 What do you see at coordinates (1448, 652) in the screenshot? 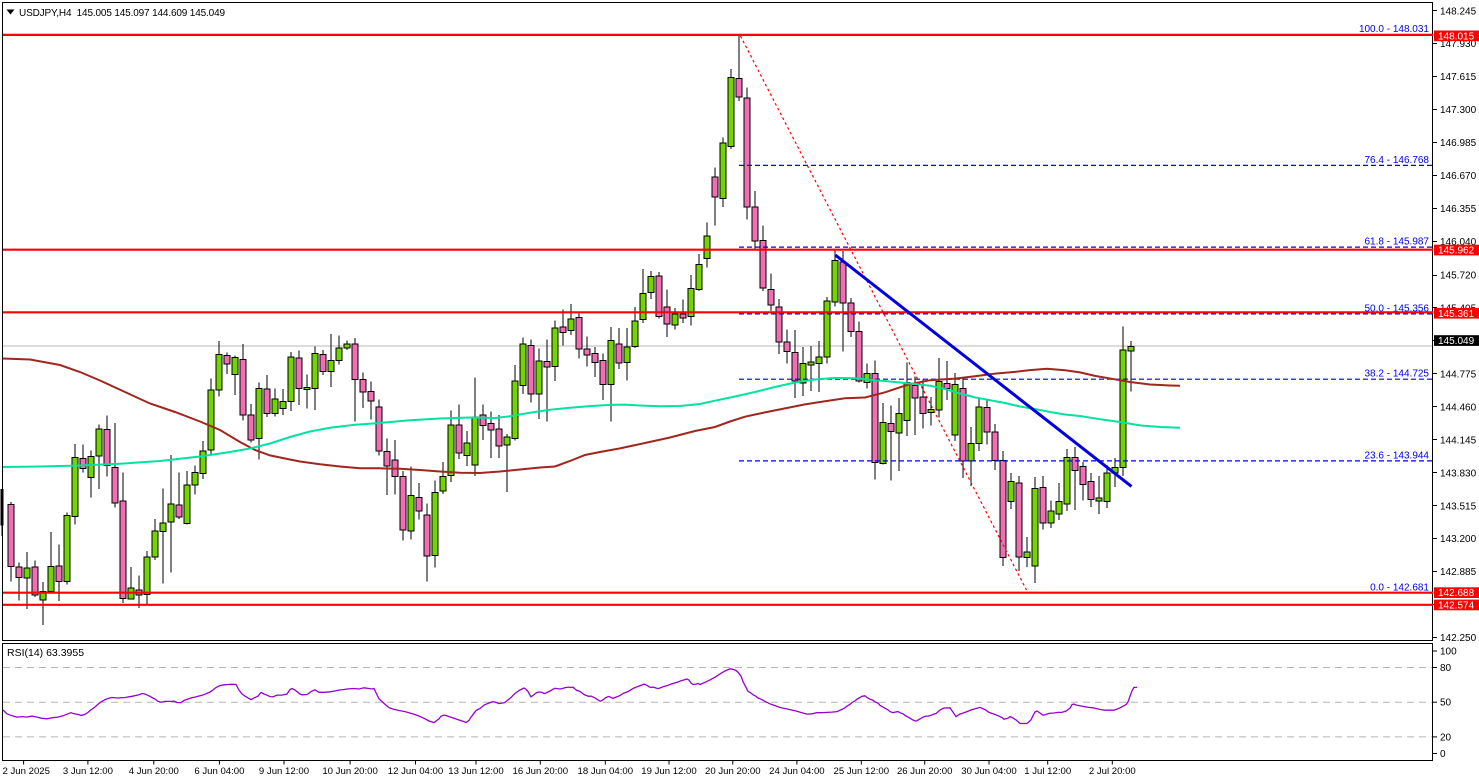
I see `svg-text: 100` at bounding box center [1448, 652].